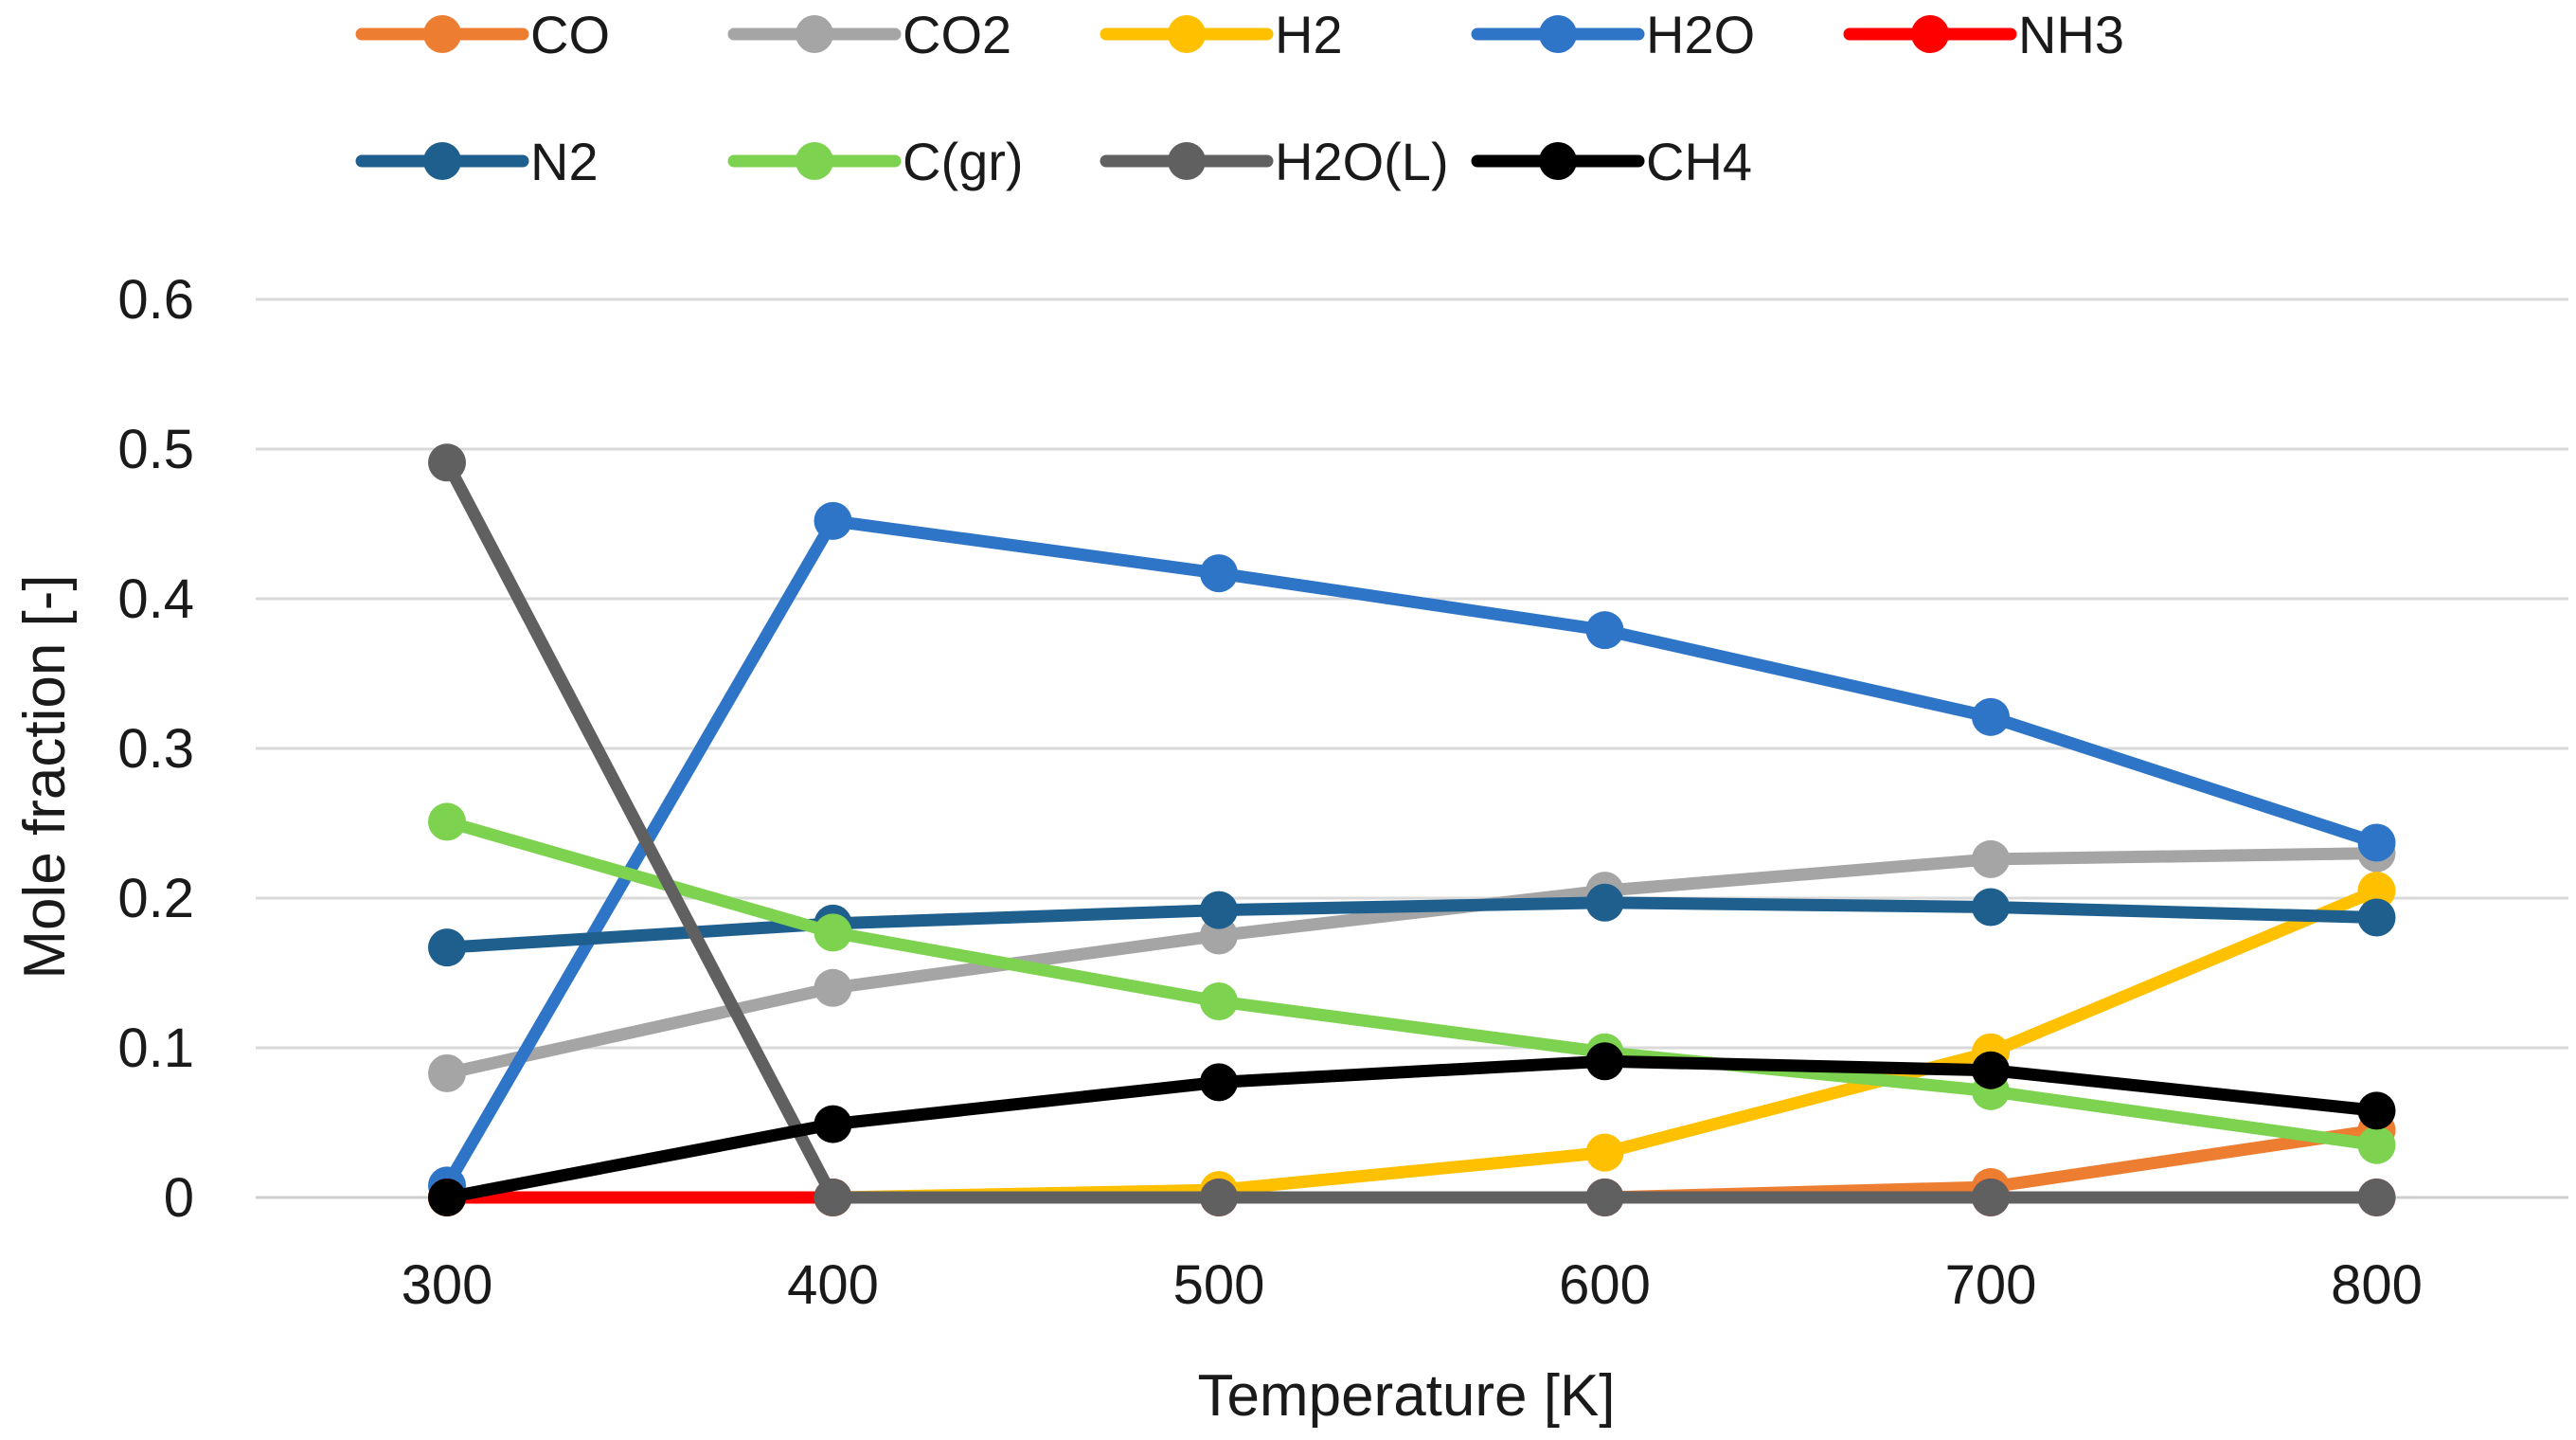 Image resolution: width=2576 pixels, height=1440 pixels. I want to click on x-axis-ticks: 300 400 500 600 700 800, so click(1412, 1285).